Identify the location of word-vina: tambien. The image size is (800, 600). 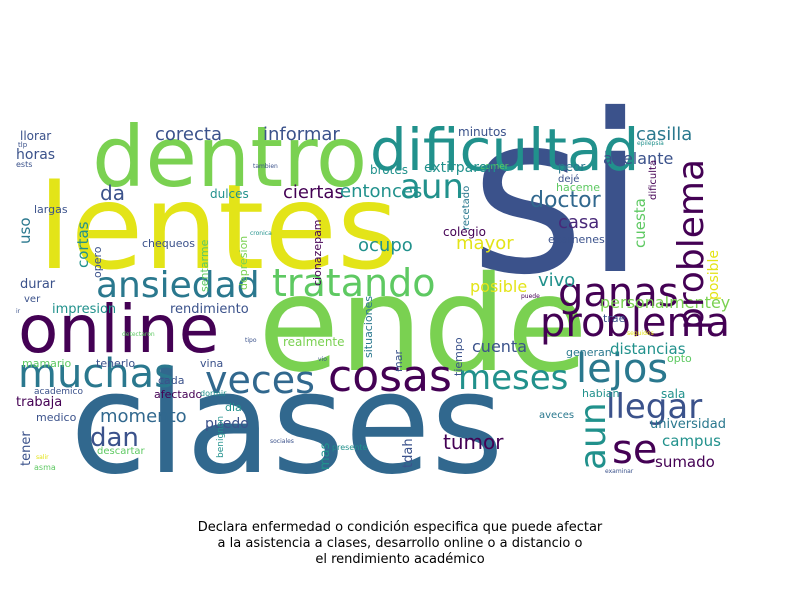
(265, 166).